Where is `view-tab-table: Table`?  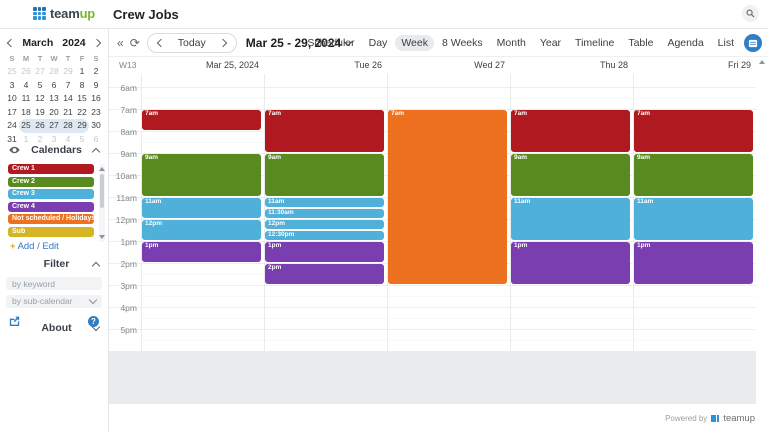 view-tab-table: Table is located at coordinates (641, 42).